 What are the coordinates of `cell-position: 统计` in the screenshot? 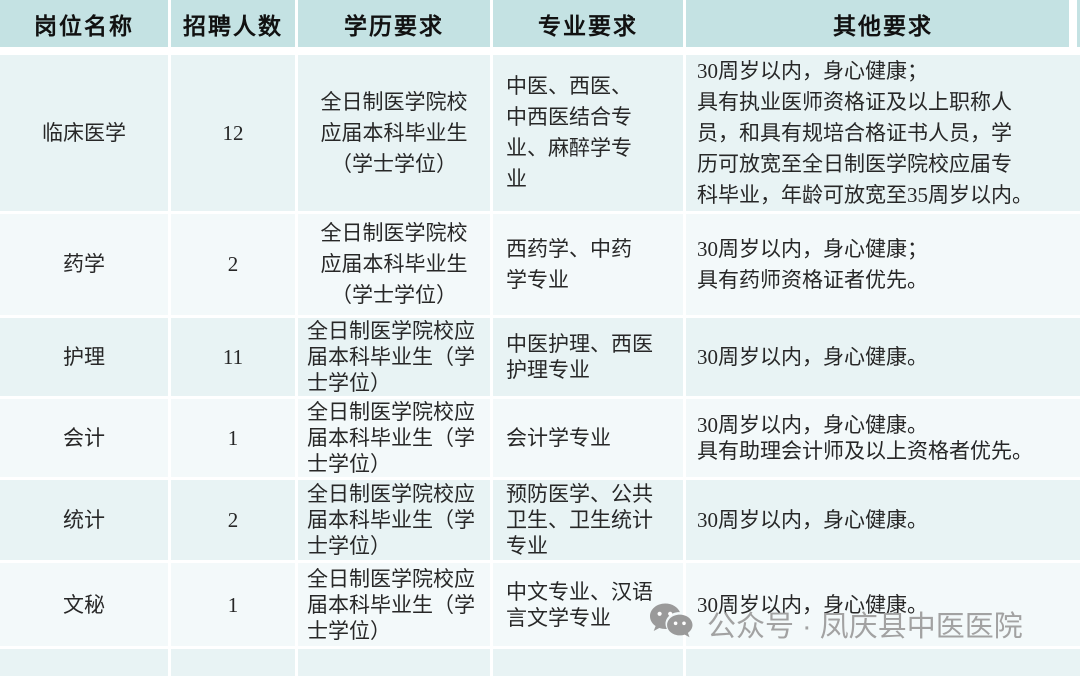 It's located at (84, 520).